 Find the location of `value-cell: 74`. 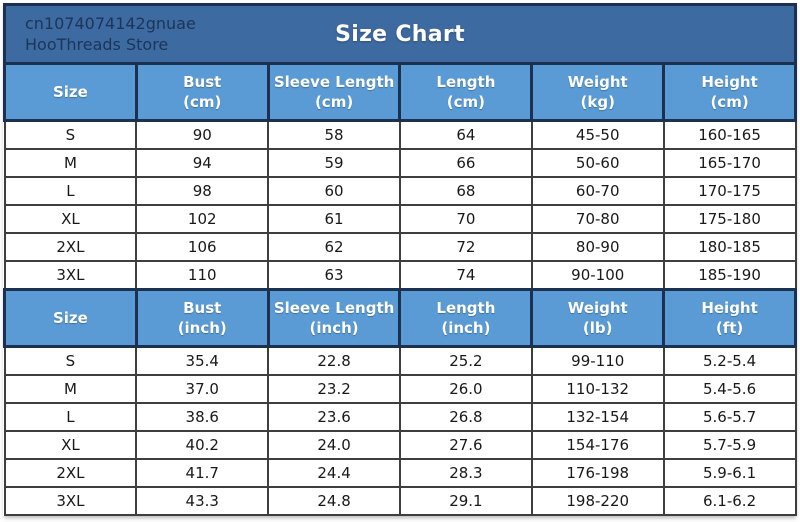

value-cell: 74 is located at coordinates (465, 275).